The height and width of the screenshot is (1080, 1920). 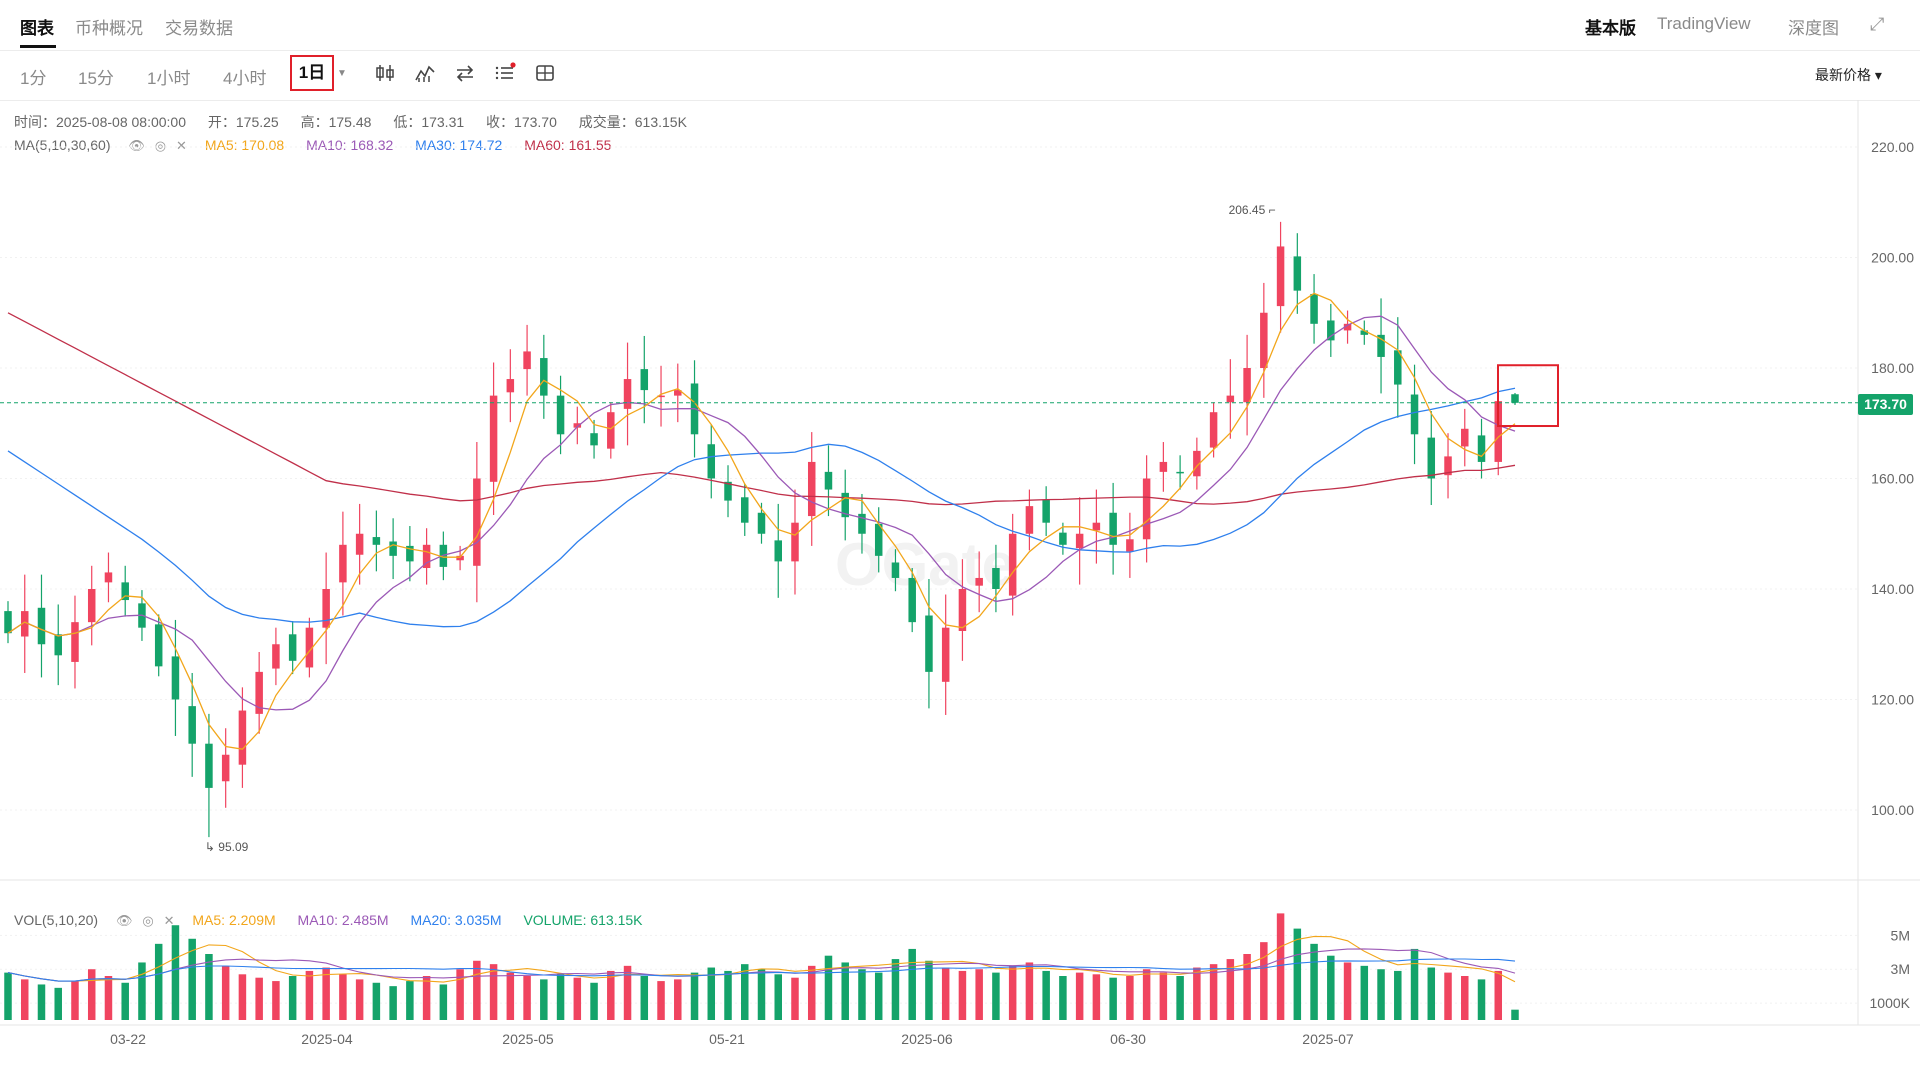 What do you see at coordinates (245, 78) in the screenshot?
I see `timeframe-4h: 4小时` at bounding box center [245, 78].